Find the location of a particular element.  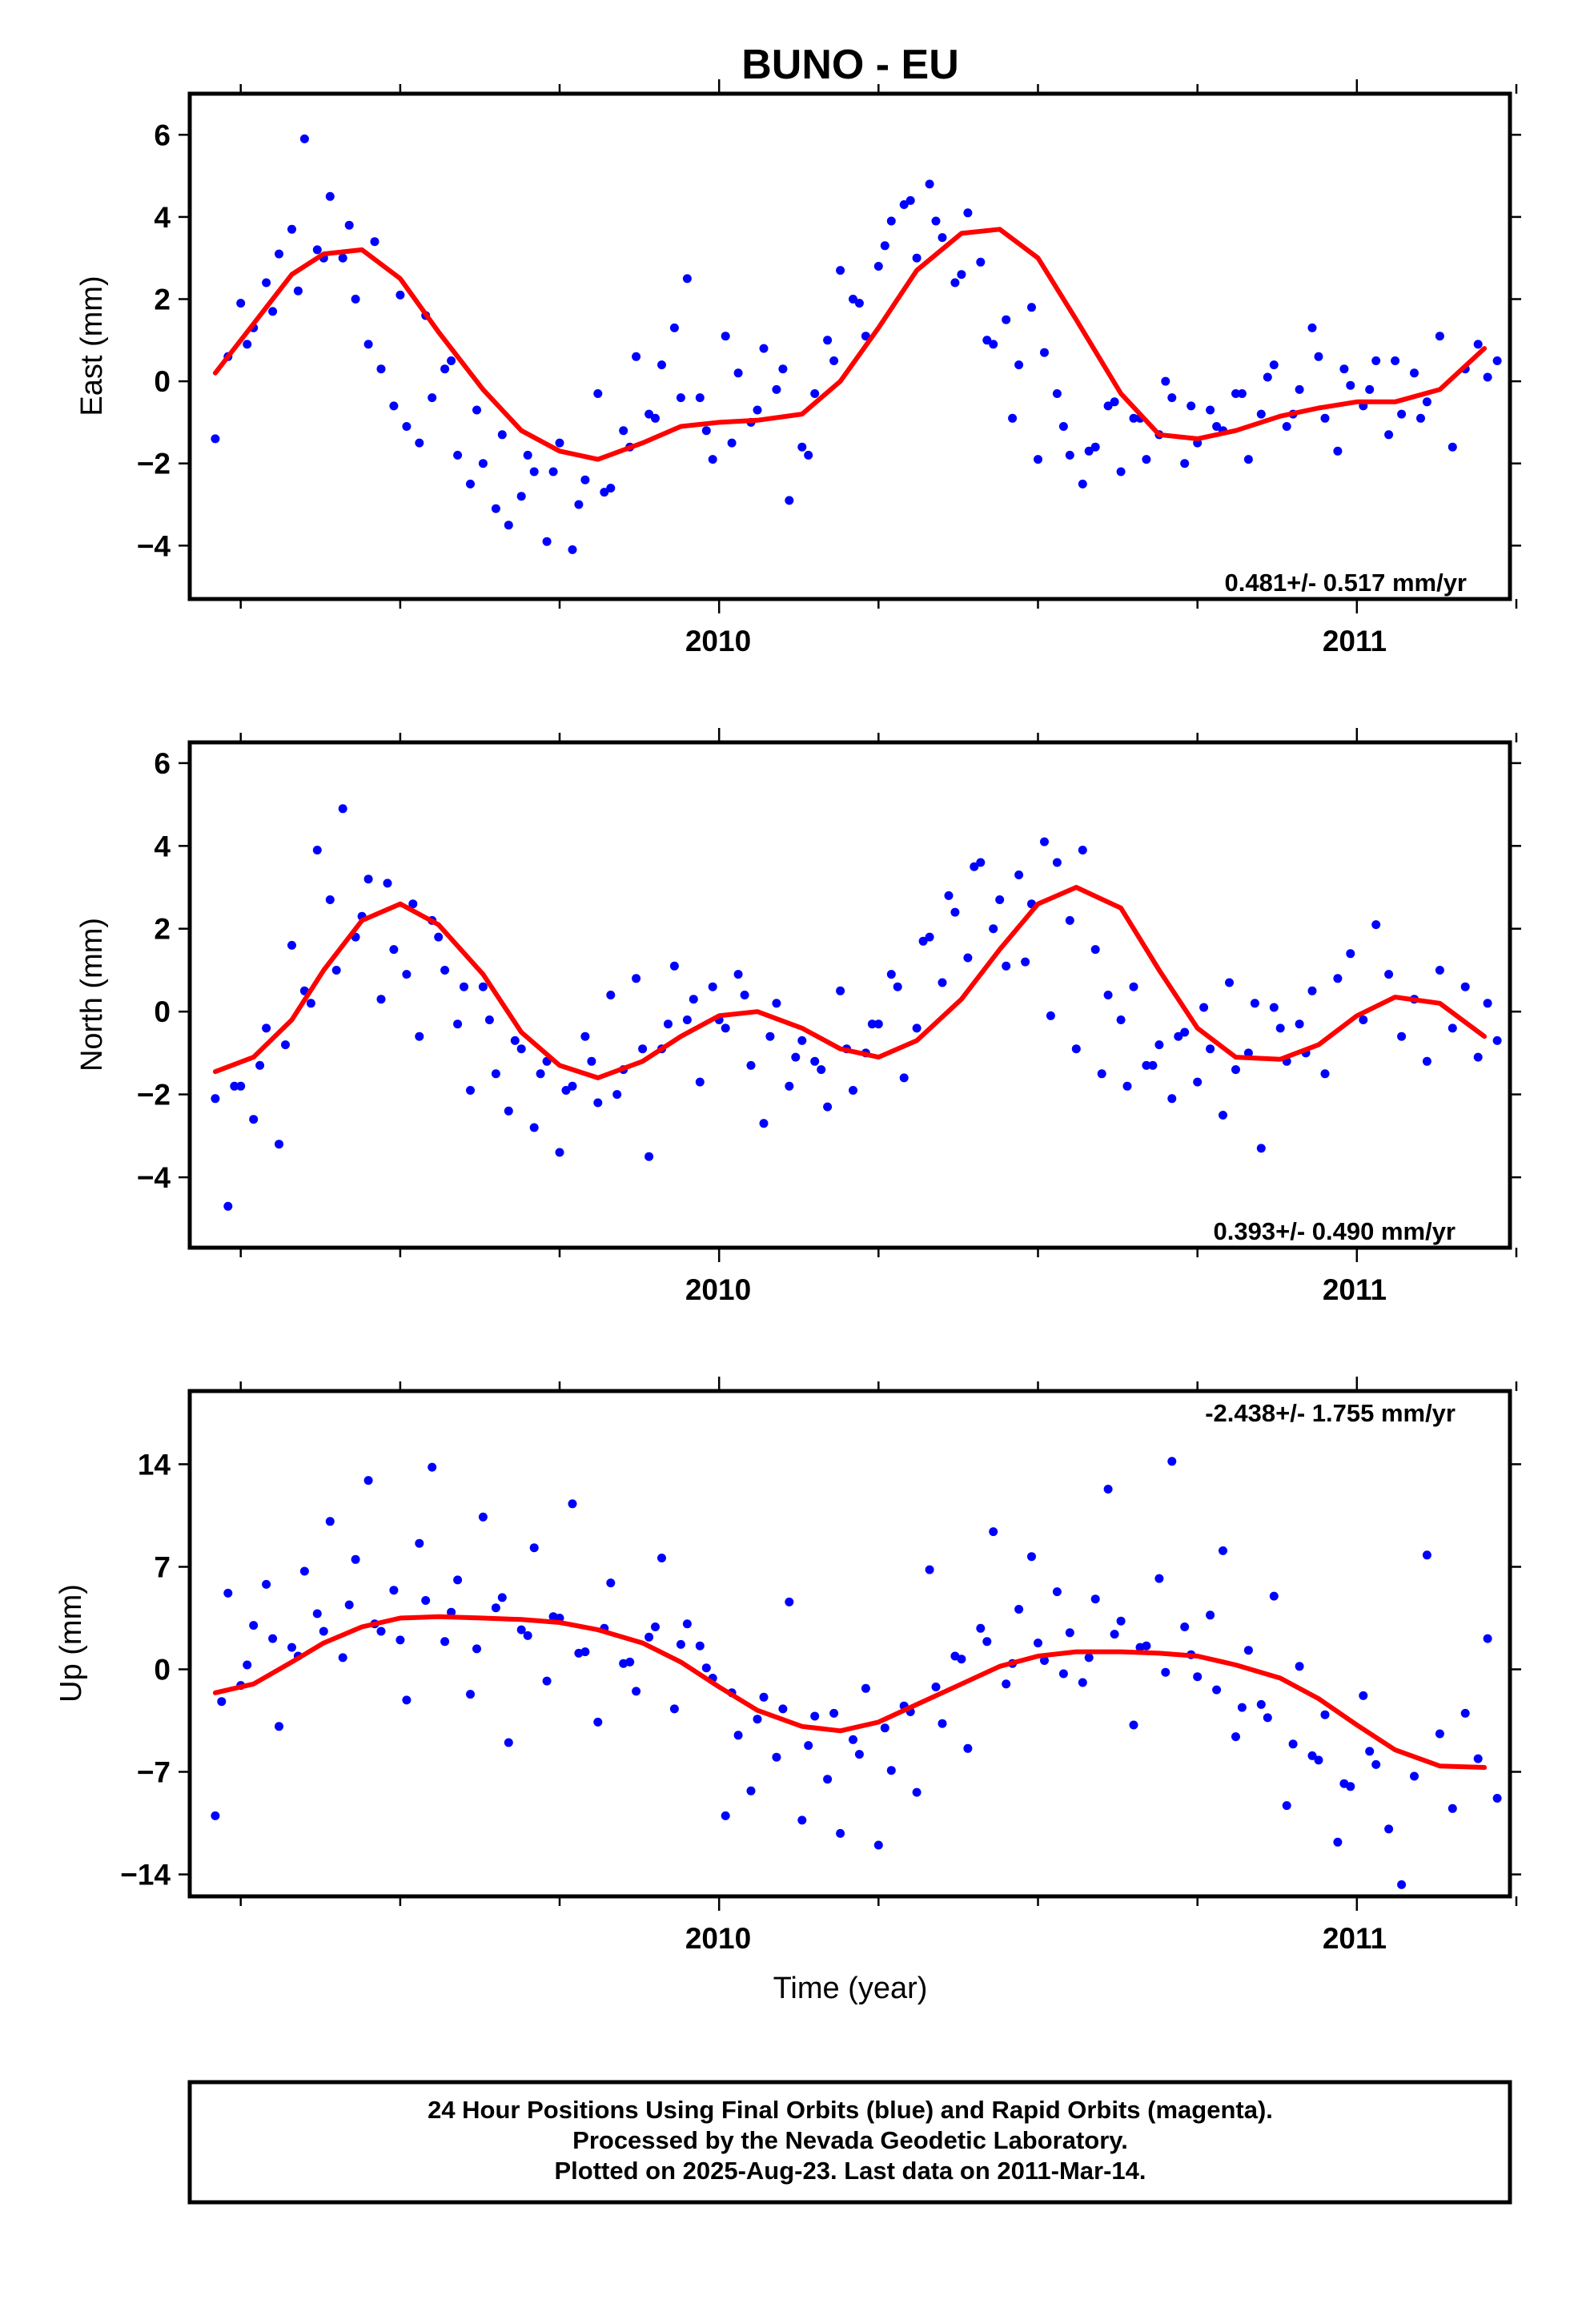

east-points is located at coordinates (856, 344).